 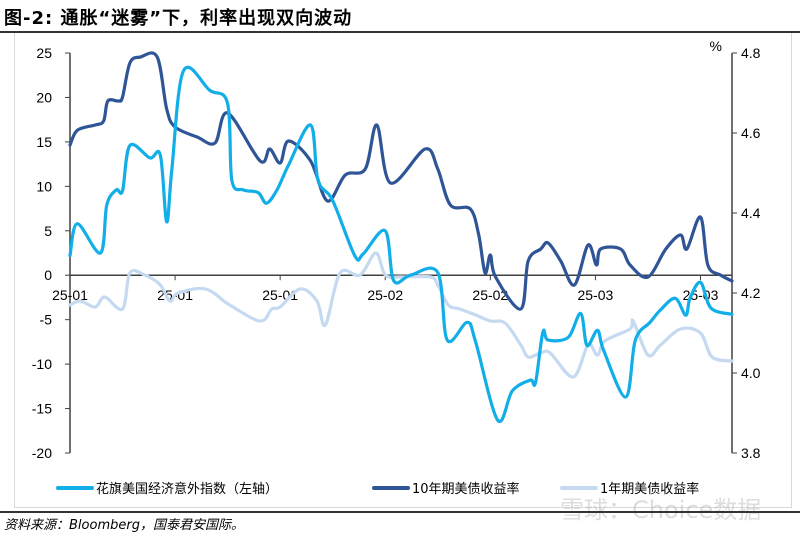 What do you see at coordinates (75, 487) in the screenshot?
I see `legend-swatch-surprise` at bounding box center [75, 487].